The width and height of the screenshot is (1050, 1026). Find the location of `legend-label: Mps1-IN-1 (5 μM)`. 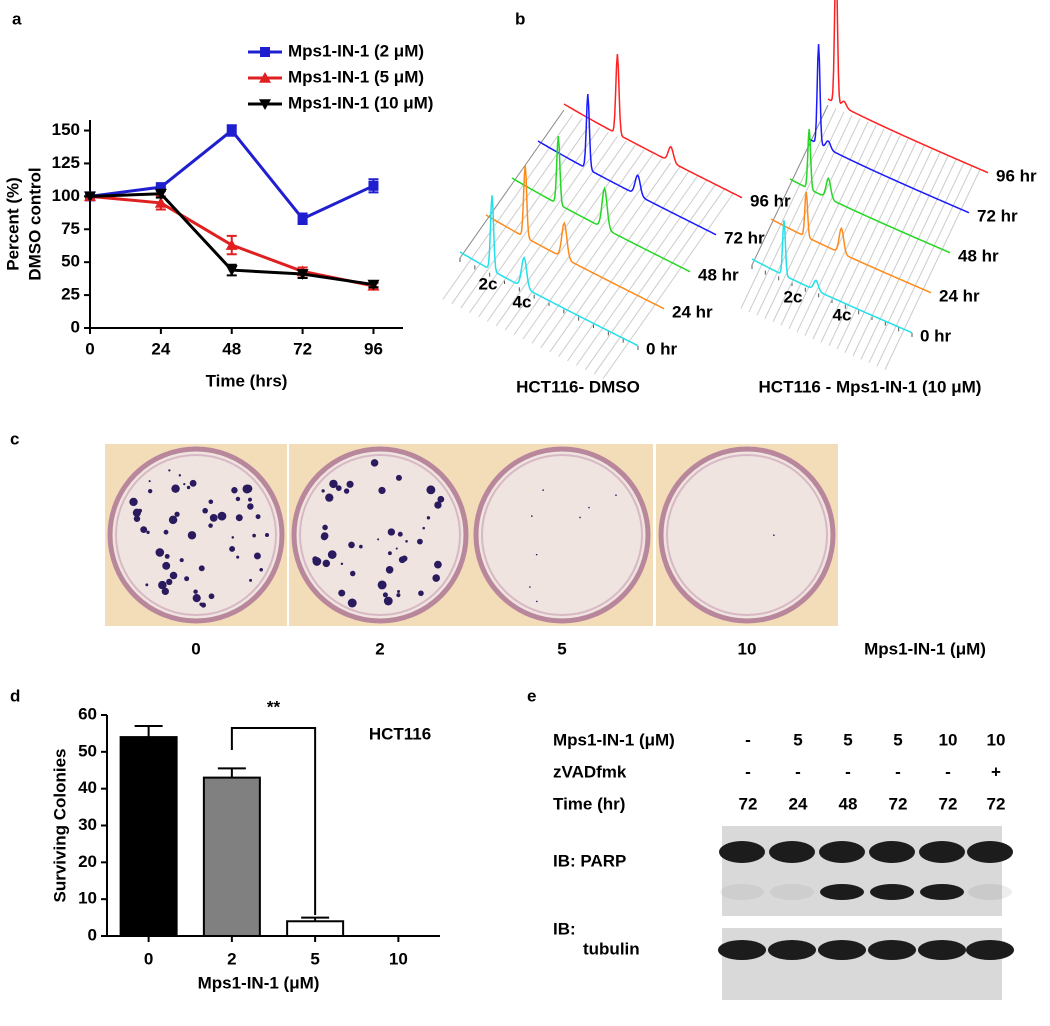

legend-label: Mps1-IN-1 (5 μM) is located at coordinates (356, 76).